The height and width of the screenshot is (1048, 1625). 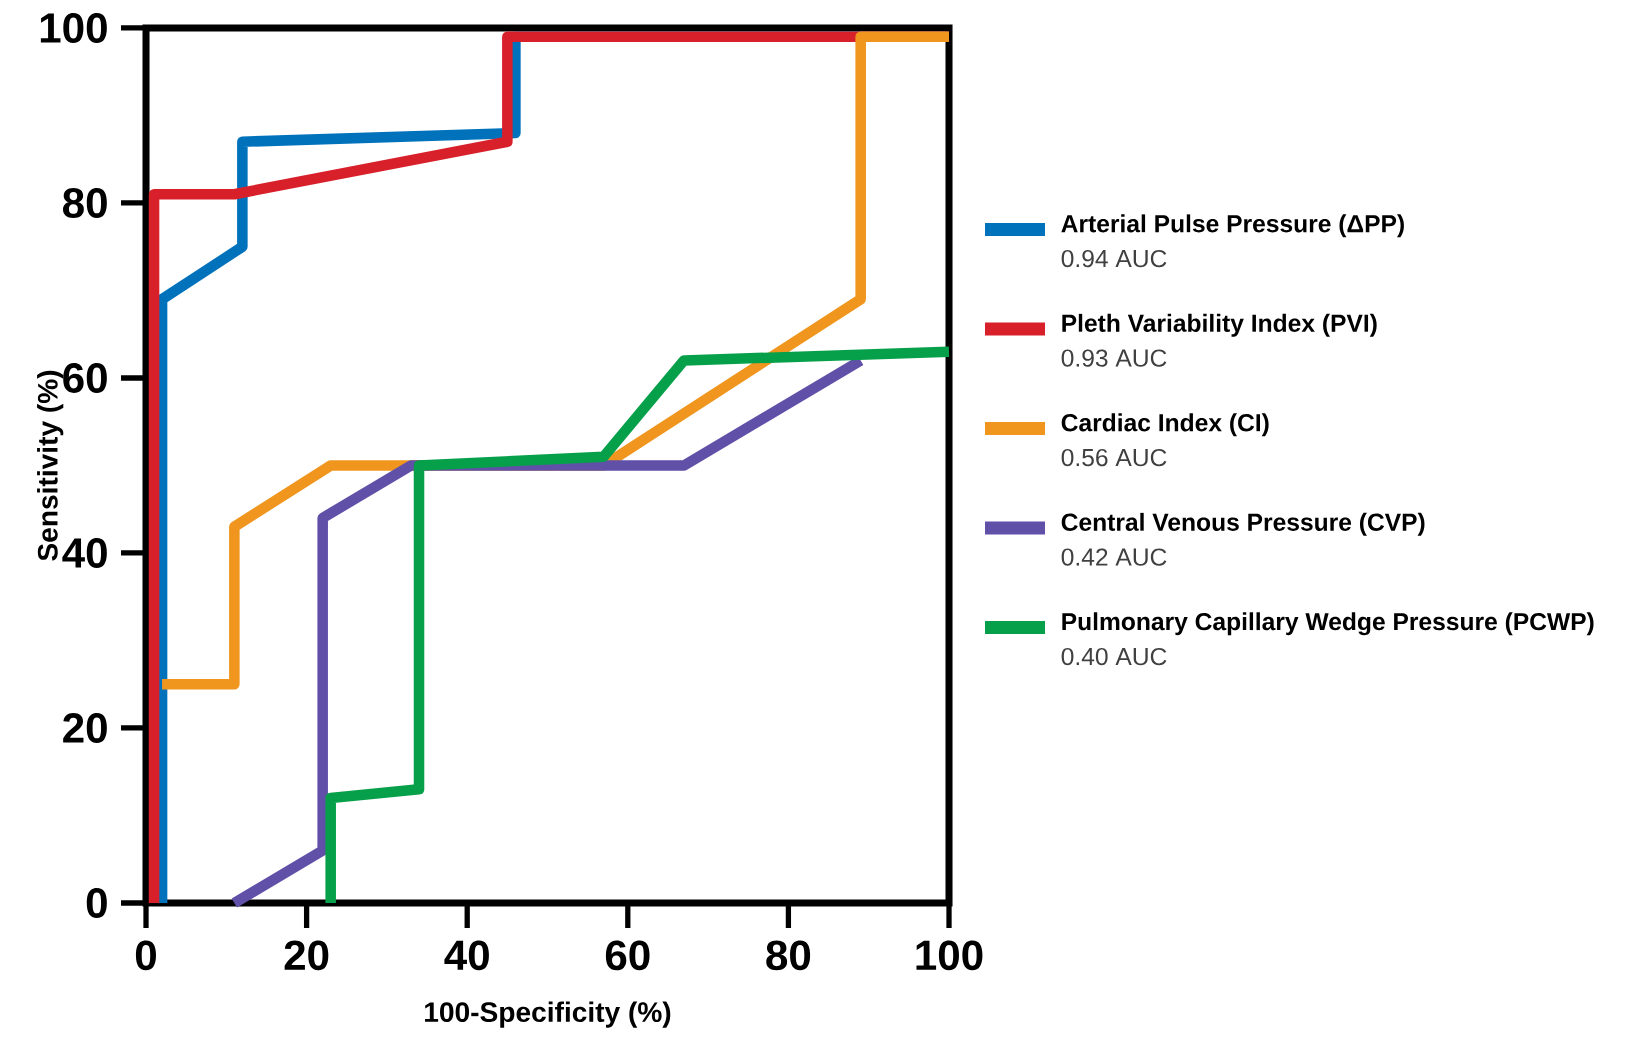 What do you see at coordinates (1328, 624) in the screenshot?
I see `legend-label: Pulmonary Capillary Wedge Pressure (PCWP)` at bounding box center [1328, 624].